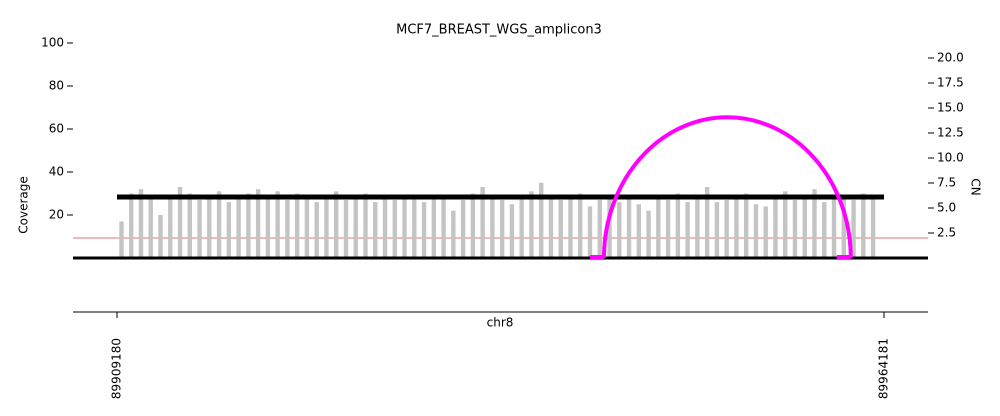 The width and height of the screenshot is (1000, 416). What do you see at coordinates (24, 205) in the screenshot?
I see `y-axis-label: Coverage` at bounding box center [24, 205].